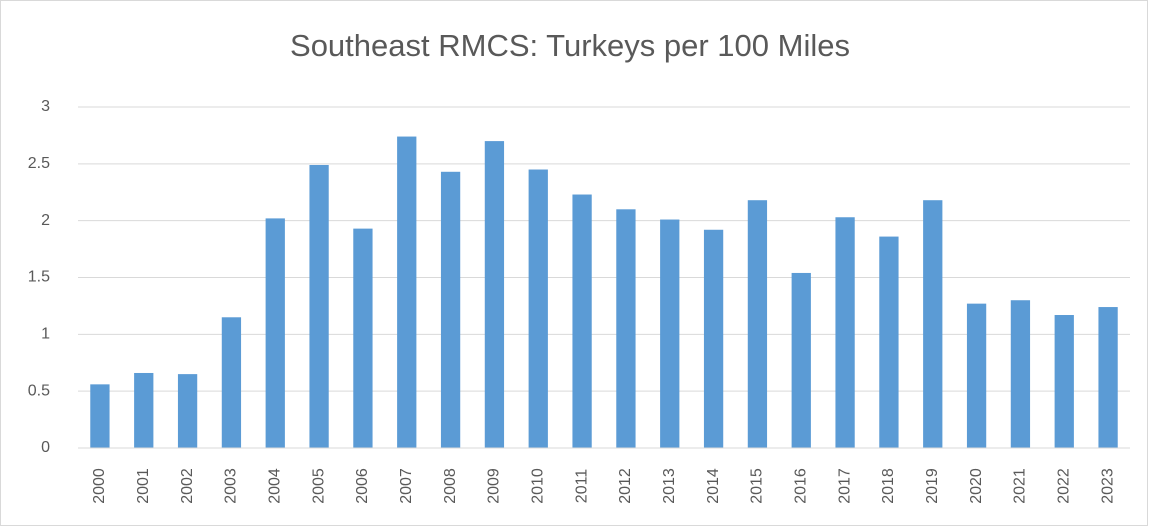 The height and width of the screenshot is (527, 1149). I want to click on x-tick-label: 2011, so click(581, 486).